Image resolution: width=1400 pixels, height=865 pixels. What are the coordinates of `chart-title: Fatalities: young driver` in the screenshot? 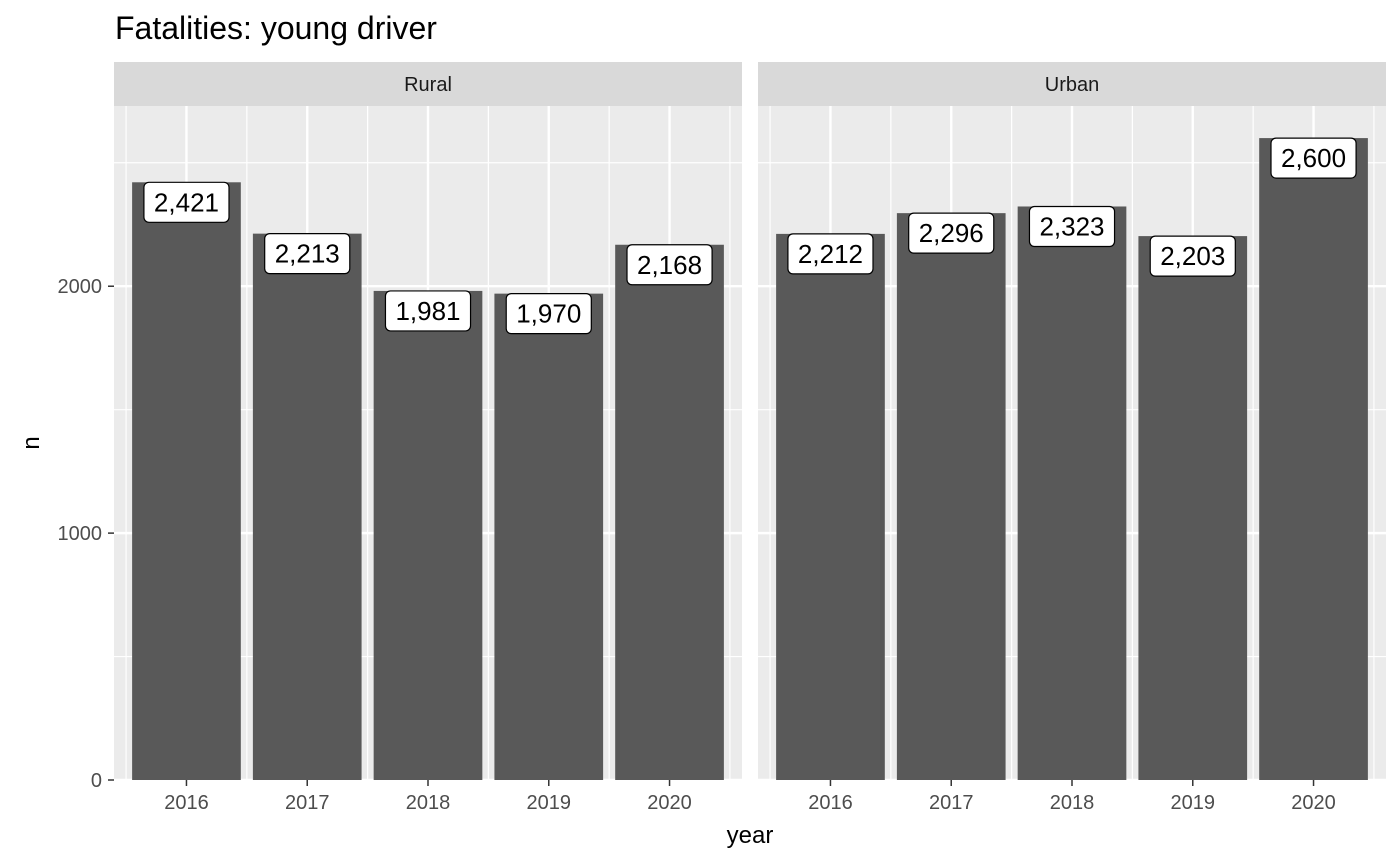 It's located at (276, 28).